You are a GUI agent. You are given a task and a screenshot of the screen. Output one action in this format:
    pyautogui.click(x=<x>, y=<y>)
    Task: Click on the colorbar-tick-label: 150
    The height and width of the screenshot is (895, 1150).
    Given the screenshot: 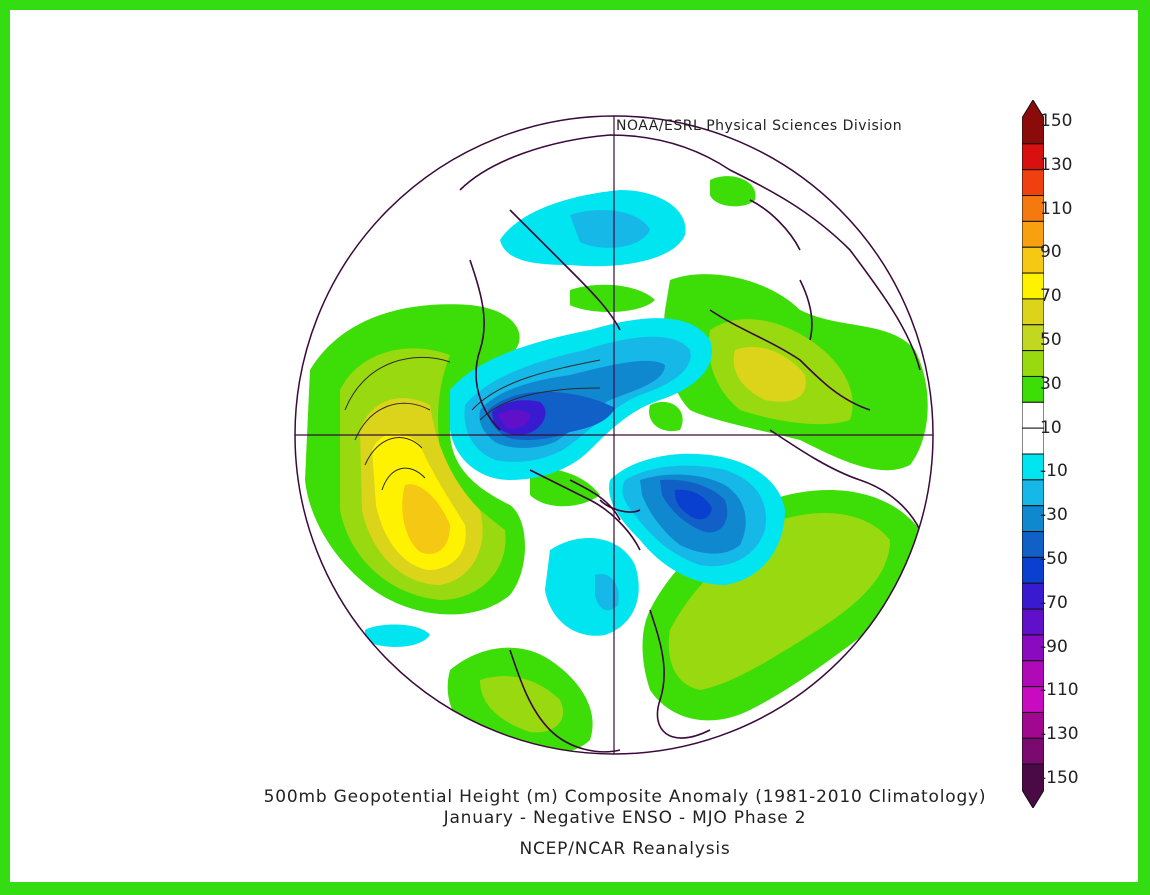 What is the action you would take?
    pyautogui.click(x=1056, y=121)
    